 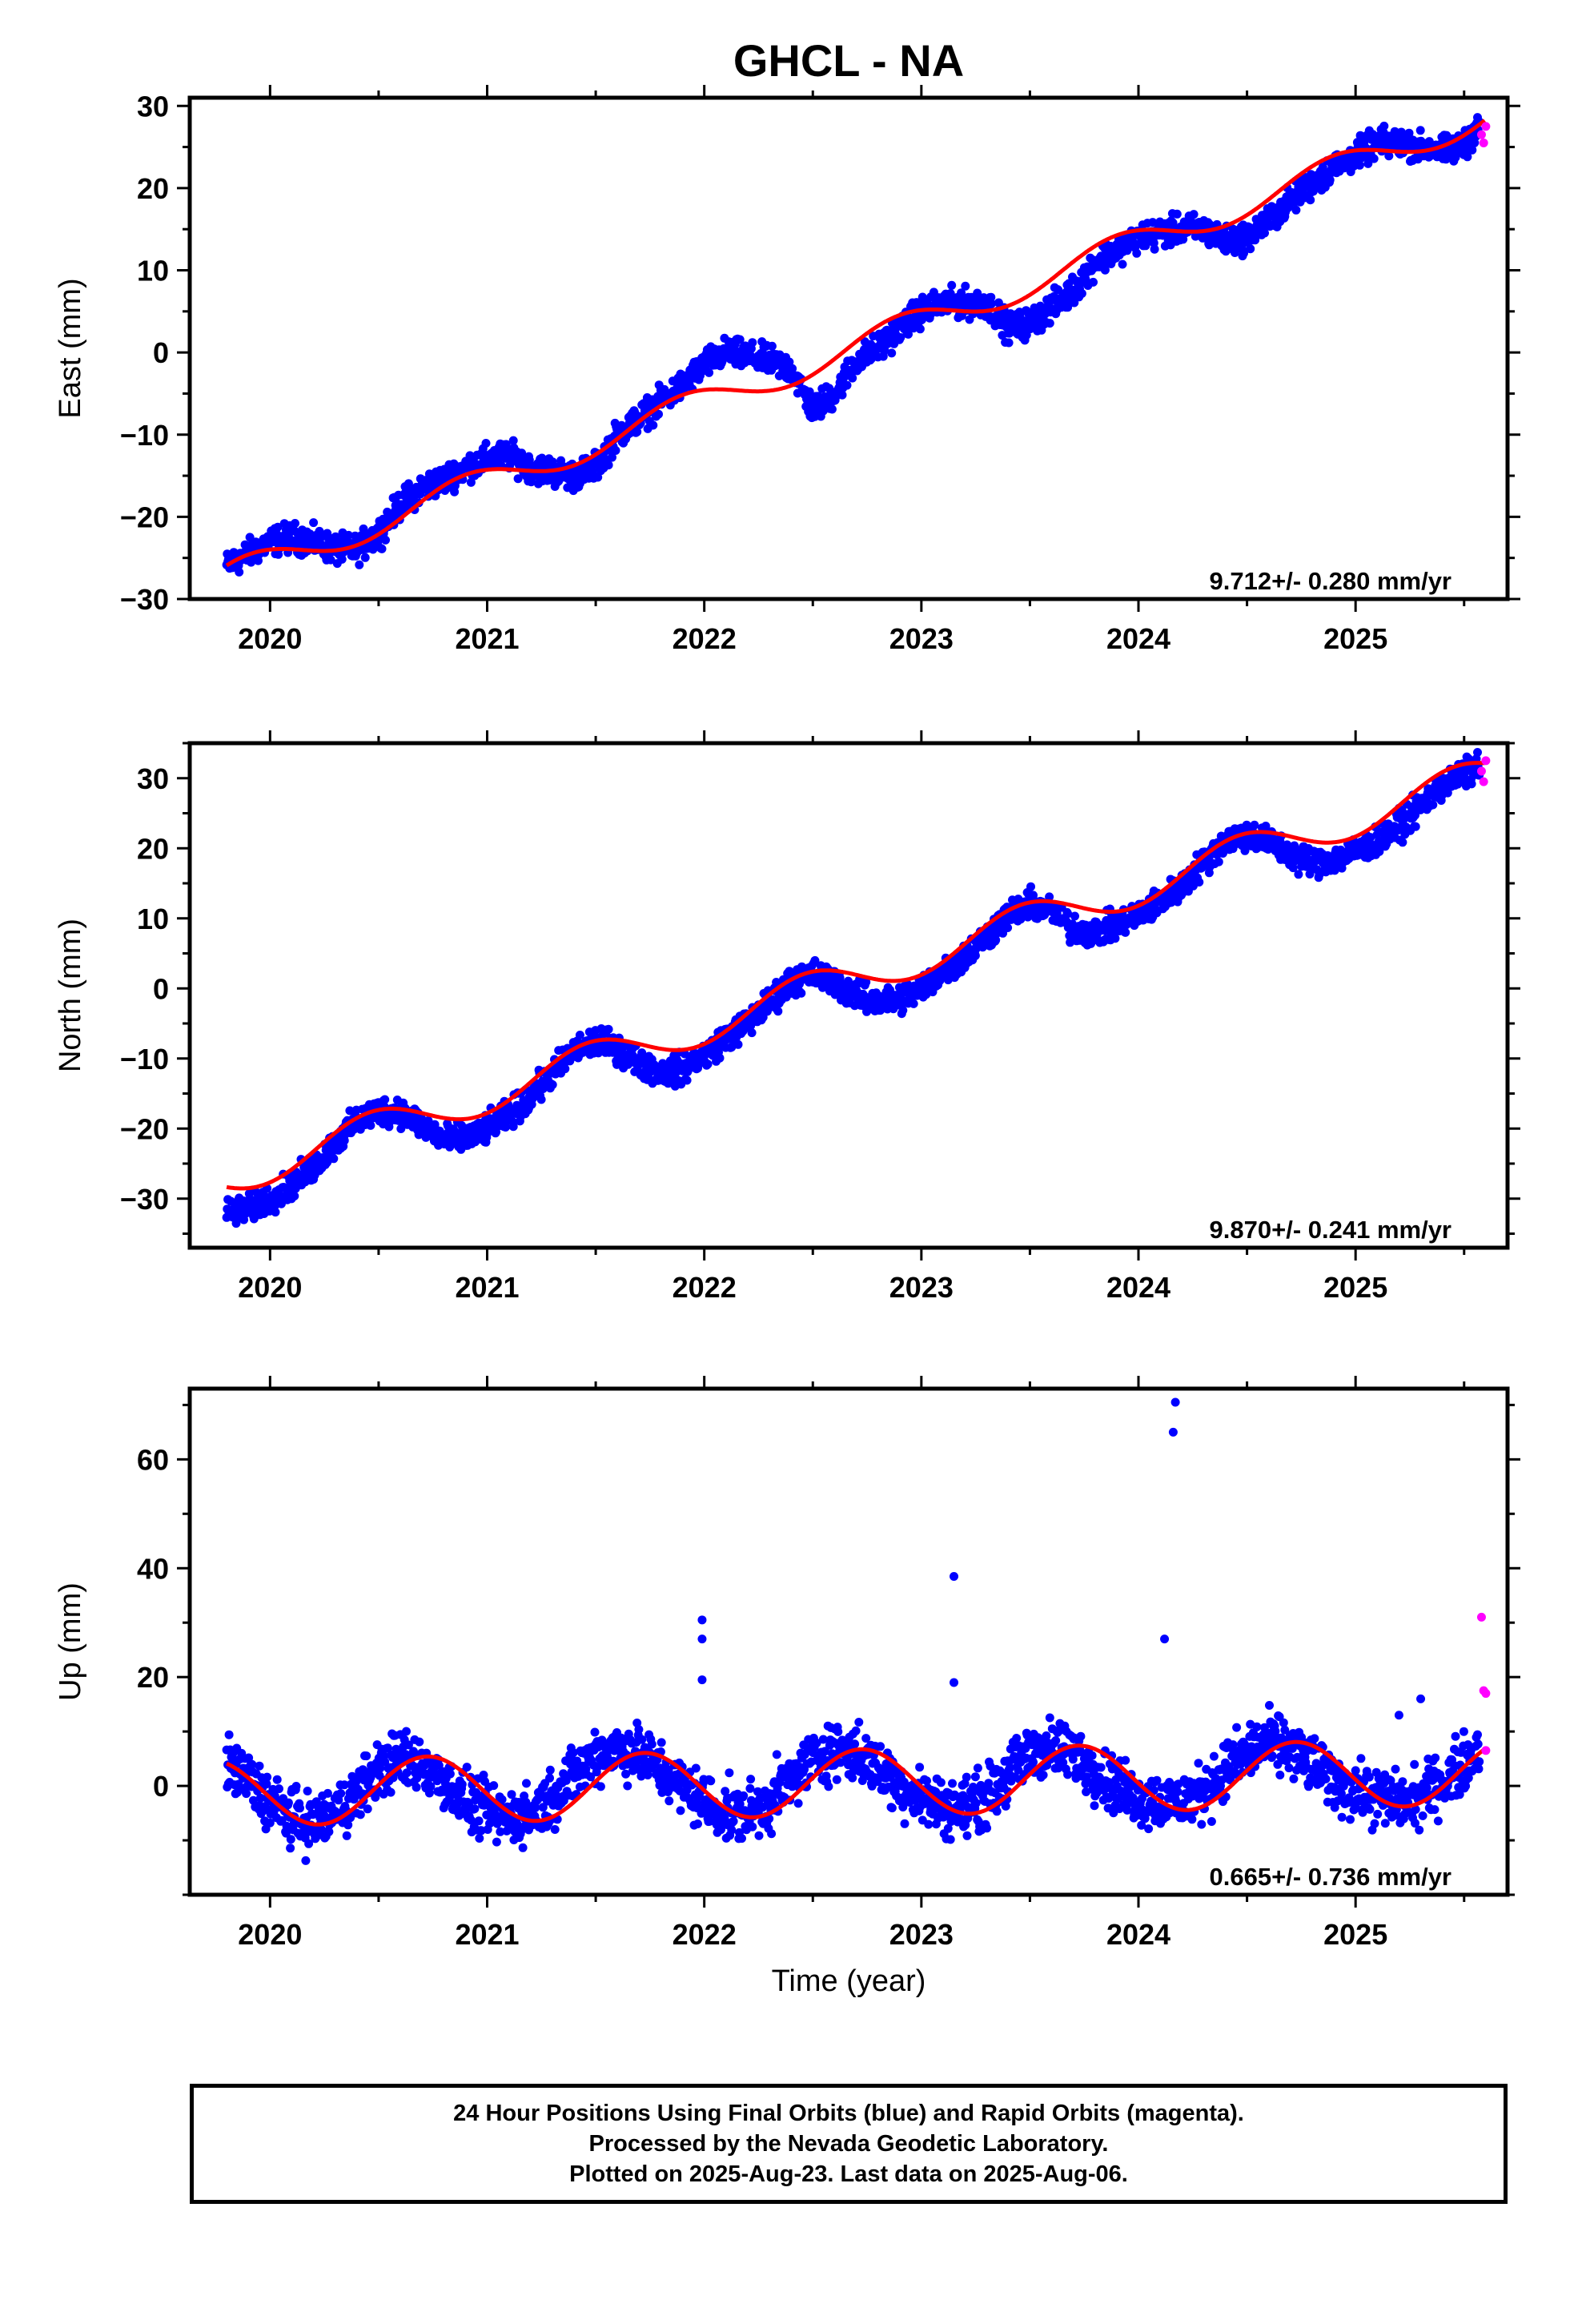 What do you see at coordinates (1331, 1230) in the screenshot?
I see `rate-annotation: 9.870+/- 0.241 mm/yr` at bounding box center [1331, 1230].